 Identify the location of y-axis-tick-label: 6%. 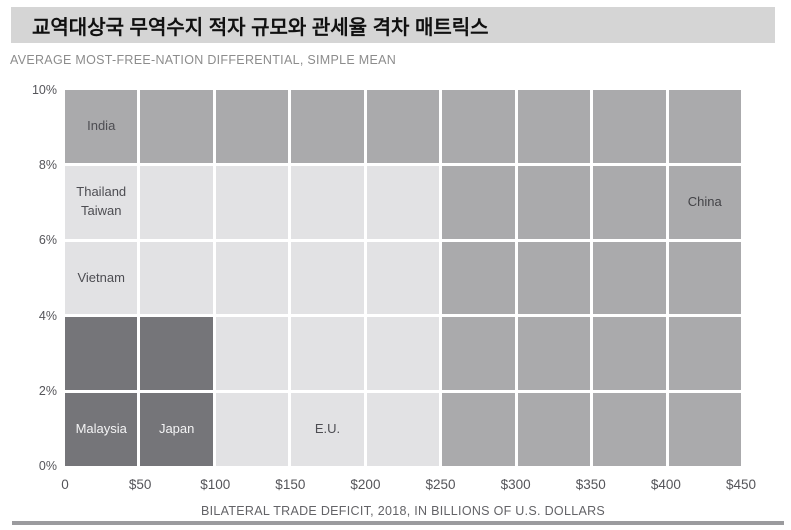
(47, 240).